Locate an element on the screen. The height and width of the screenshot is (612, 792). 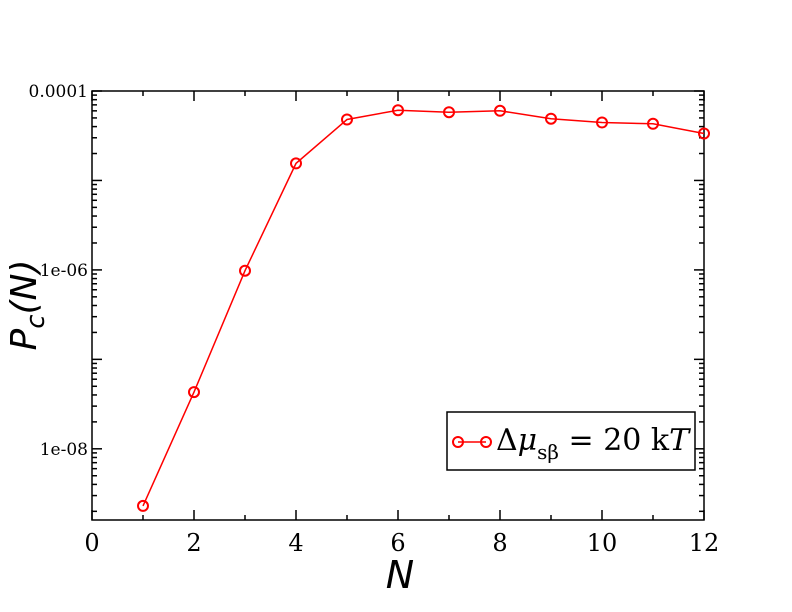
legend-label: Δμsβ = 20 kT is located at coordinates (593, 443).